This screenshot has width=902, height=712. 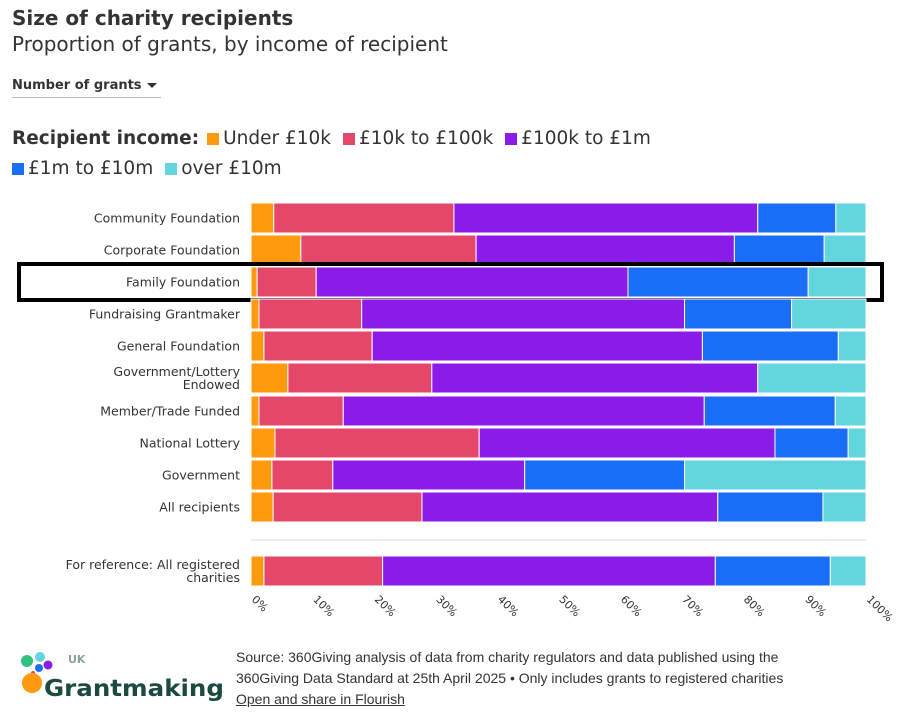 I want to click on svg-text: Grantmaking, so click(x=134, y=689).